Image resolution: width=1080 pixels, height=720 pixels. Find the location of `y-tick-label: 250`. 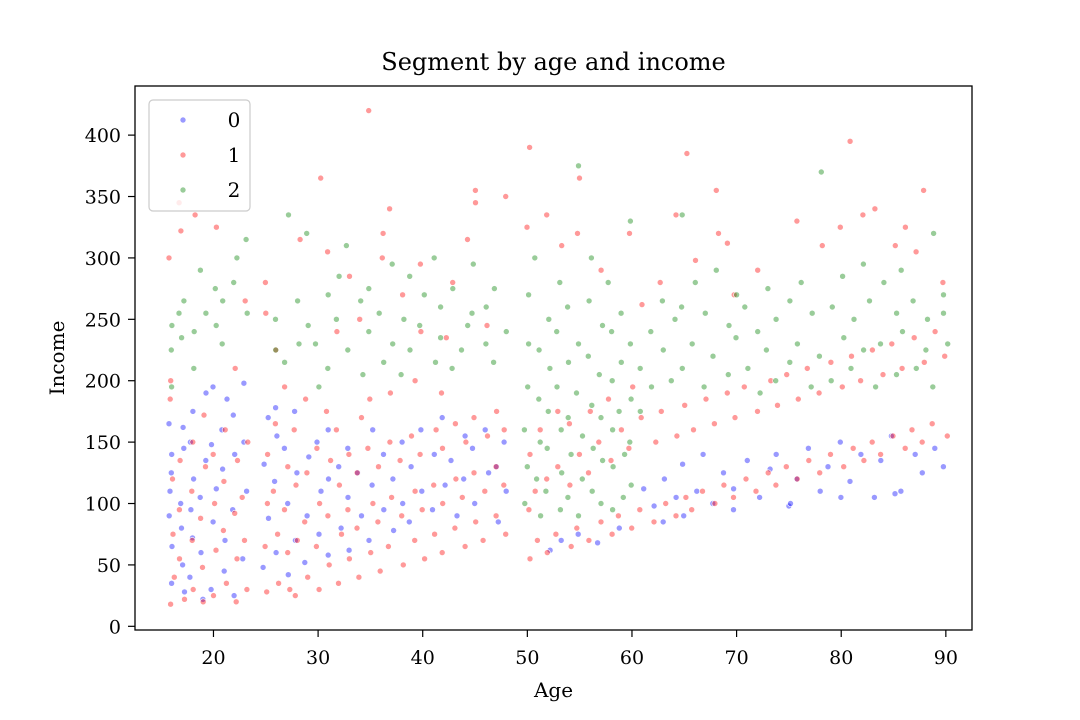

y-tick-label: 250 is located at coordinates (103, 320).